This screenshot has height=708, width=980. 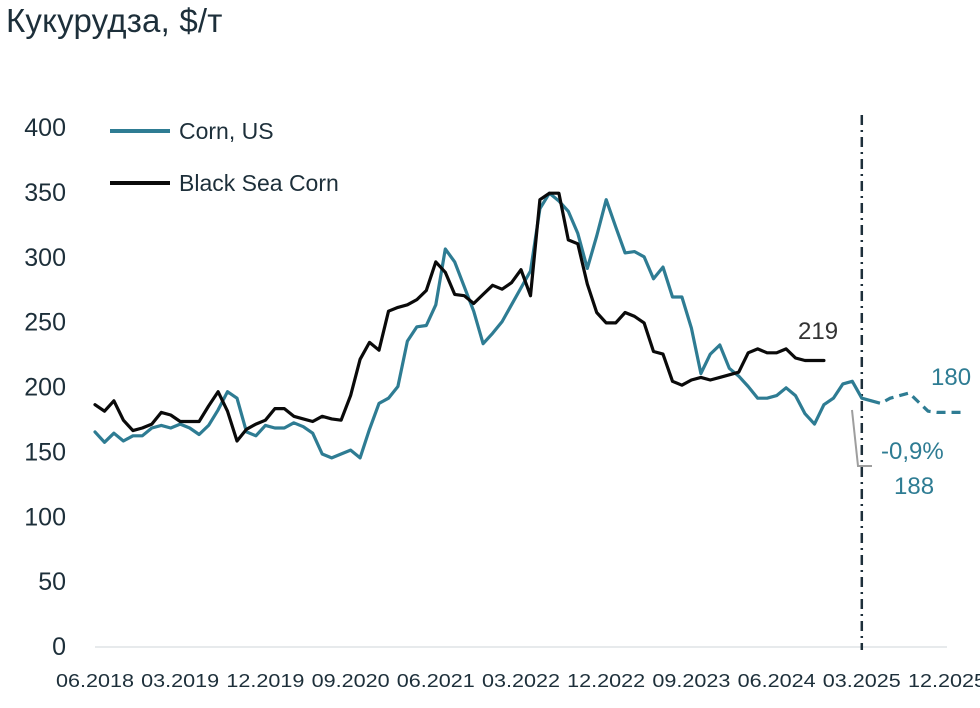 I want to click on series-line-corn-us-forecast, so click(x=918, y=402).